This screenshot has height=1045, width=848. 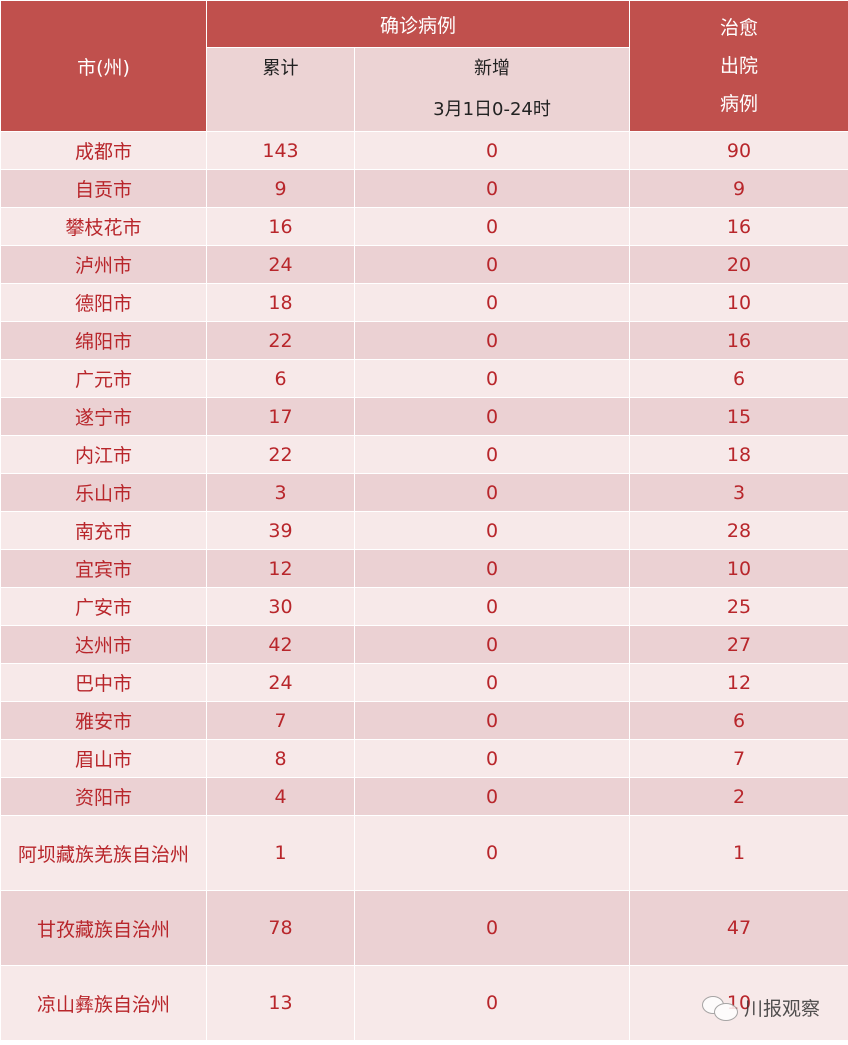 I want to click on header-recovered-line: 出院, so click(x=739, y=66).